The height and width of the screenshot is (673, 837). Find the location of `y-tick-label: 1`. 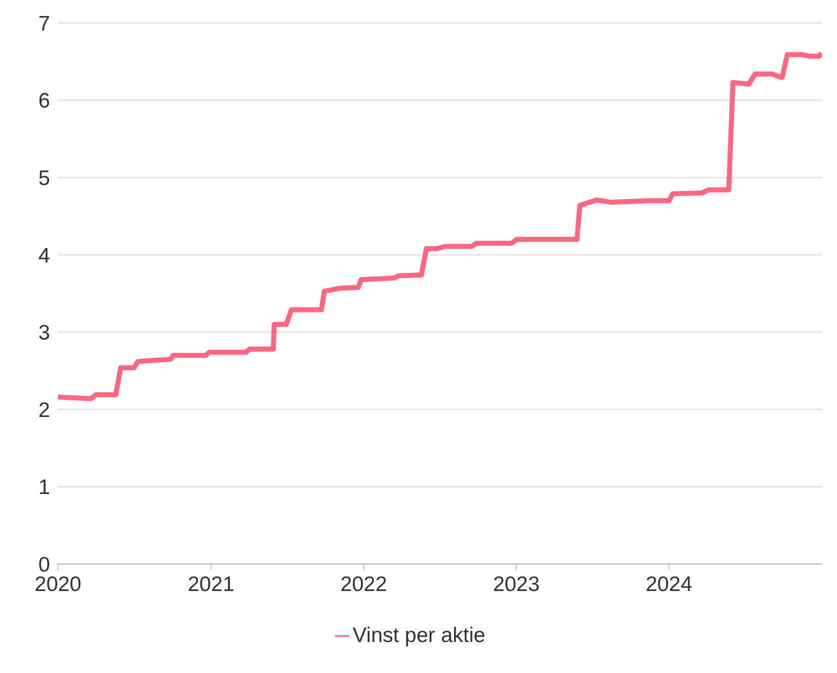

y-tick-label: 1 is located at coordinates (44, 488).